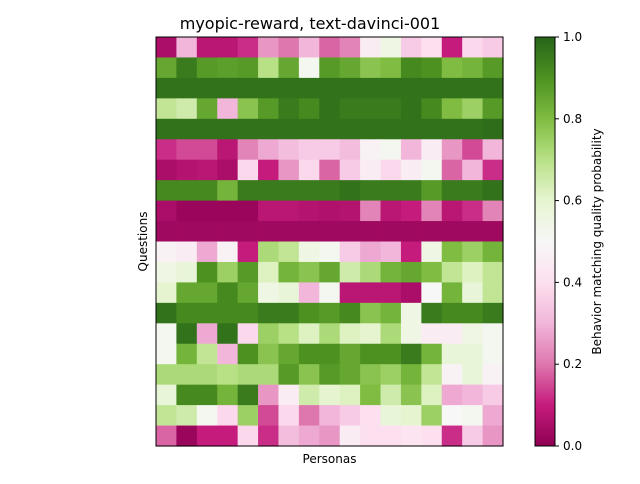 This screenshot has height=484, width=640. I want to click on colorbar-tick-label: 0.2, so click(572, 364).